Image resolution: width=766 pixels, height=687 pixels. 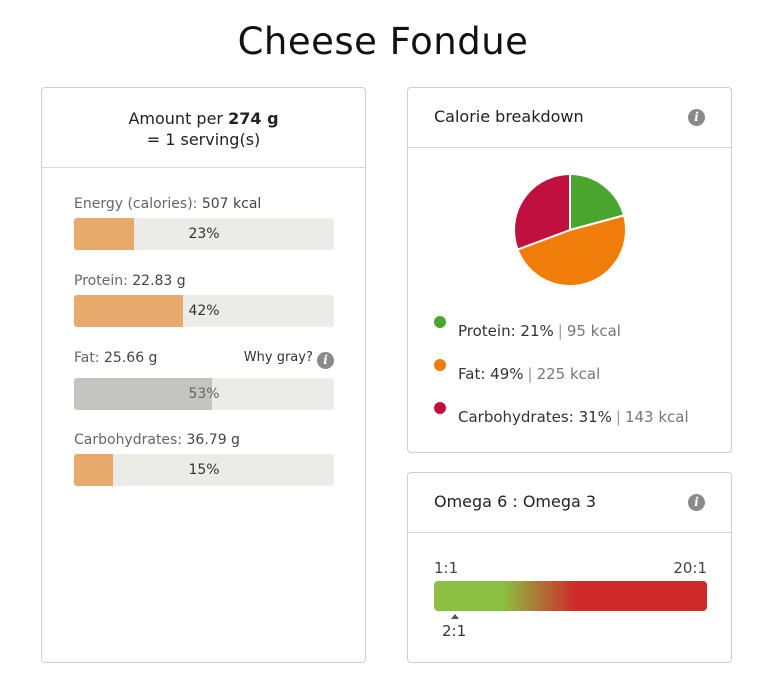 I want to click on nutrient-percent: 15%, so click(x=204, y=470).